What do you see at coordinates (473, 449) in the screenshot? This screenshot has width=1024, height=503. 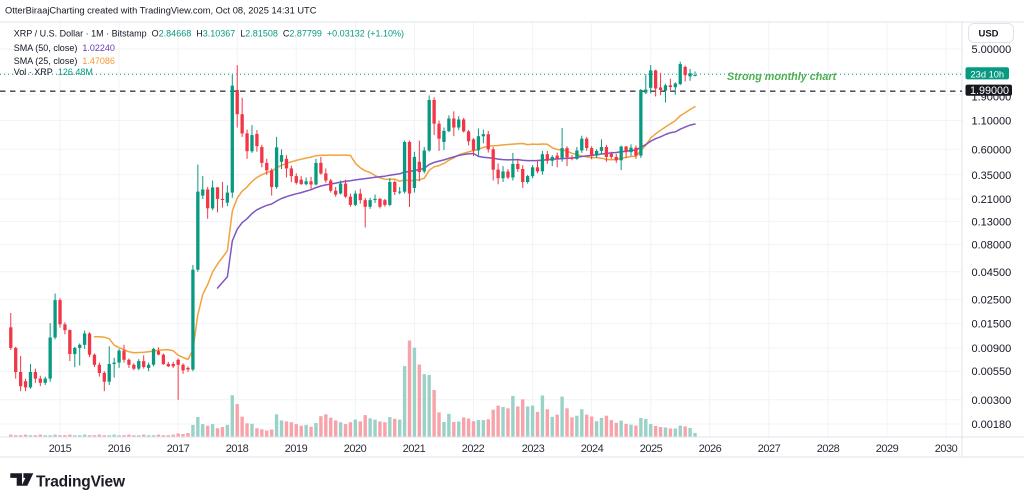 I see `svg-text: 2022` at bounding box center [473, 449].